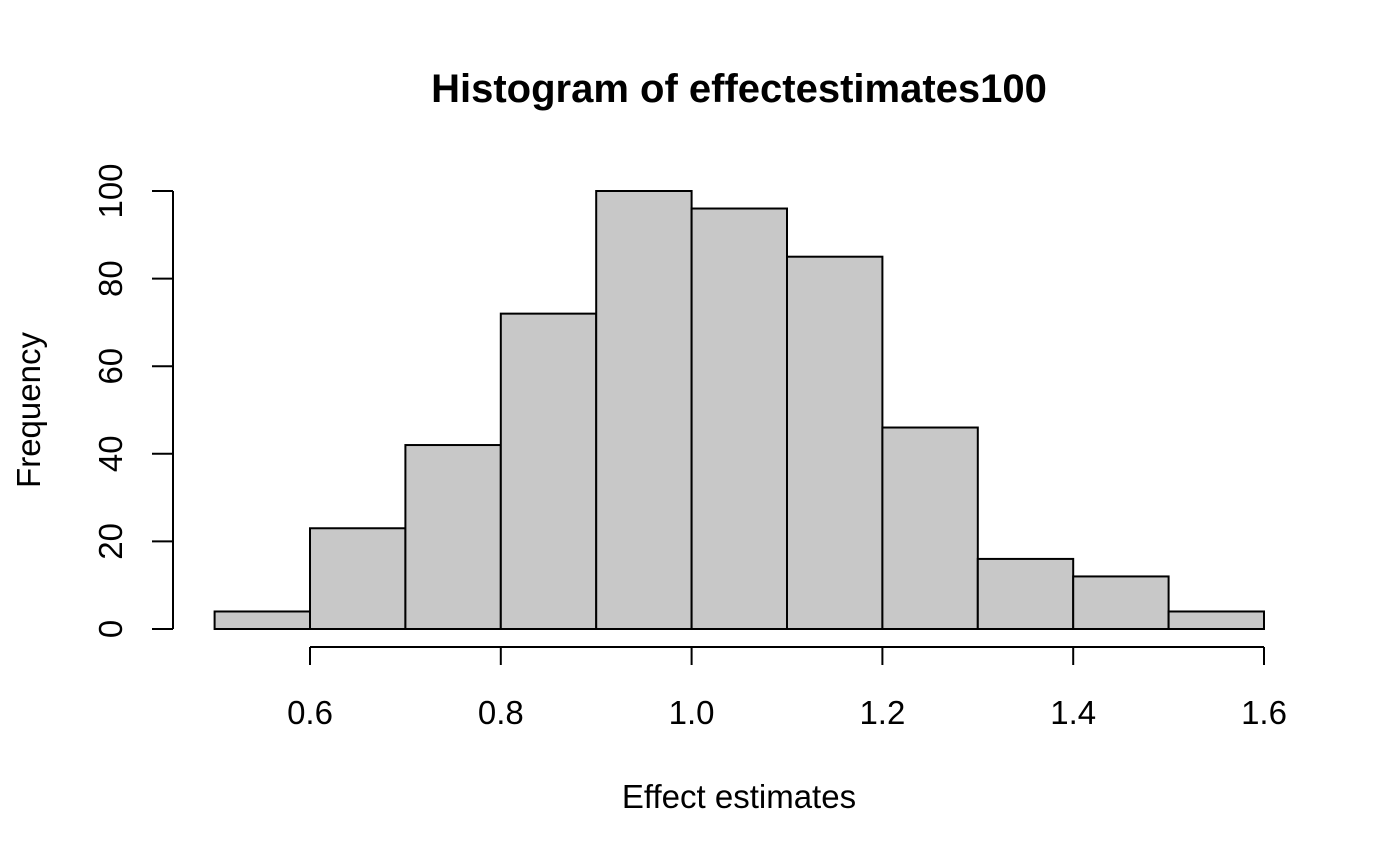 The image size is (1394, 862). I want to click on y-axis: 0 20 40 60 80 100, so click(133, 400).